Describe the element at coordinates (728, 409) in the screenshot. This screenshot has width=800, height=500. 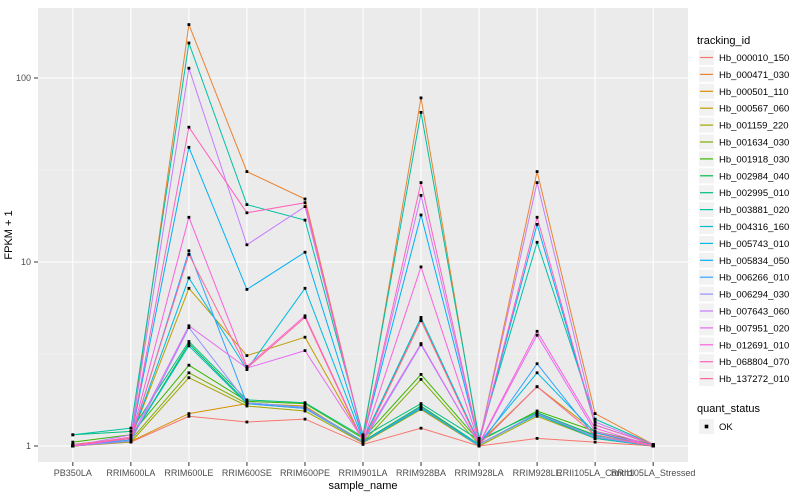
I see `legend-title-quant-status: quant_status` at that location.